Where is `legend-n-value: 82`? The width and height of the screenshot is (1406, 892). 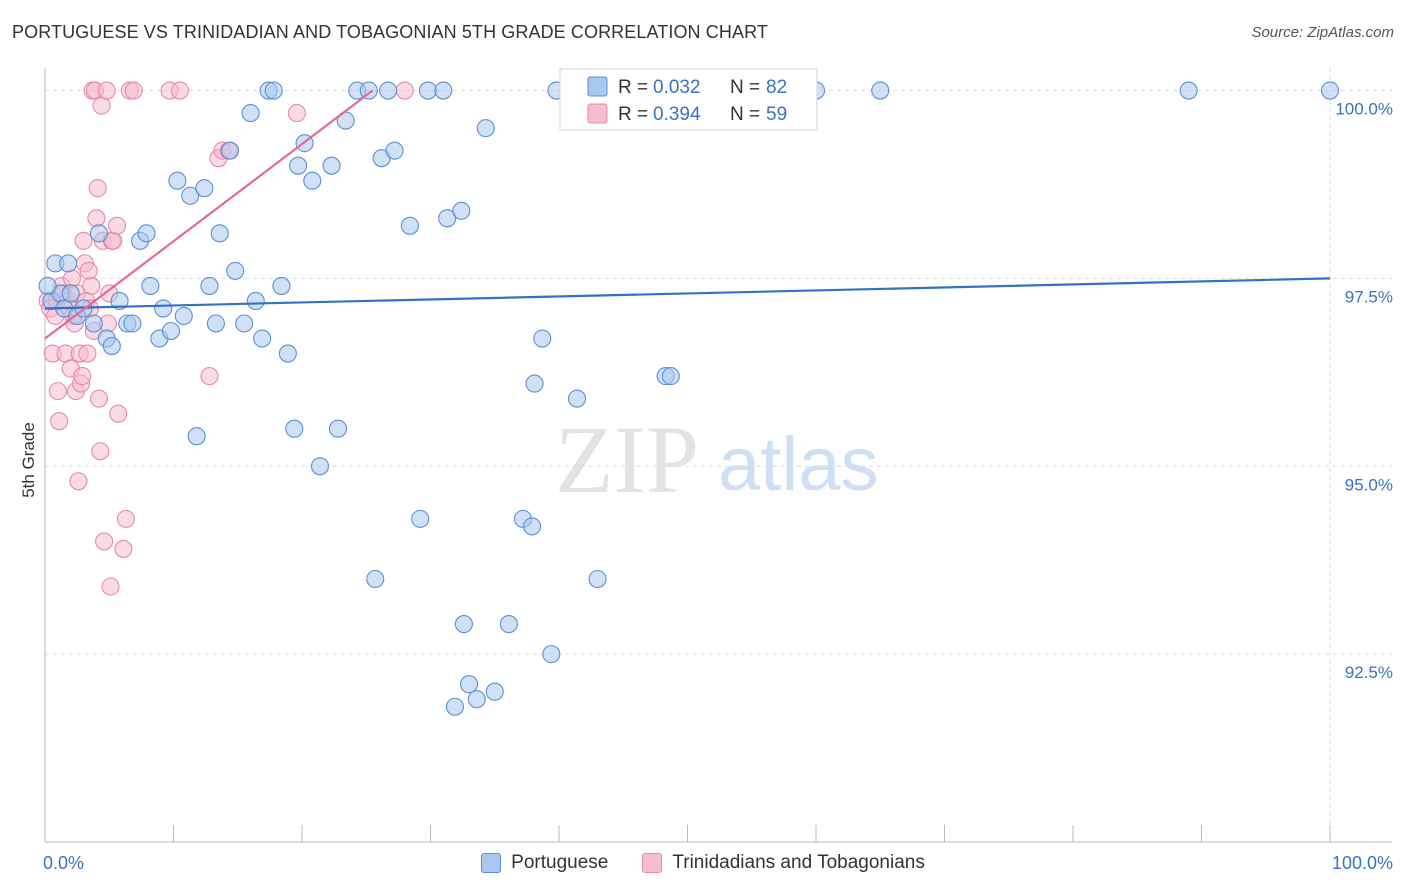
legend-n-value: 82 is located at coordinates (776, 87).